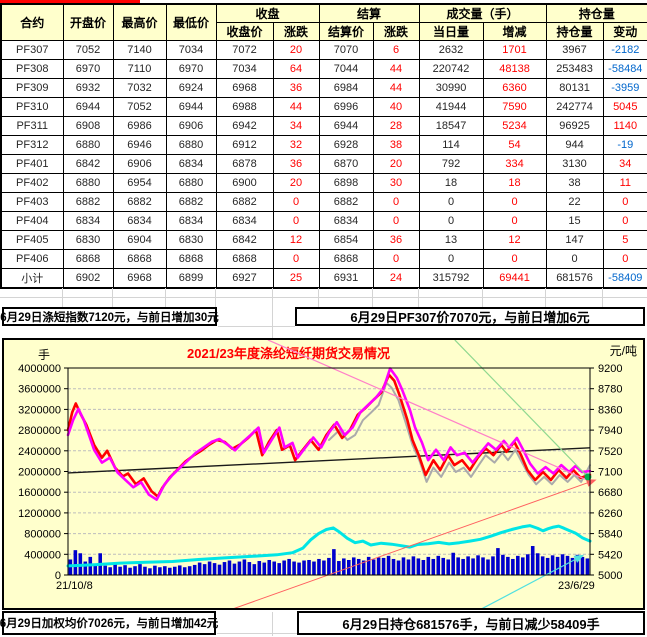 Image resolution: width=647 pixels, height=637 pixels. What do you see at coordinates (574, 88) in the screenshot?
I see `value-cell: 80131` at bounding box center [574, 88].